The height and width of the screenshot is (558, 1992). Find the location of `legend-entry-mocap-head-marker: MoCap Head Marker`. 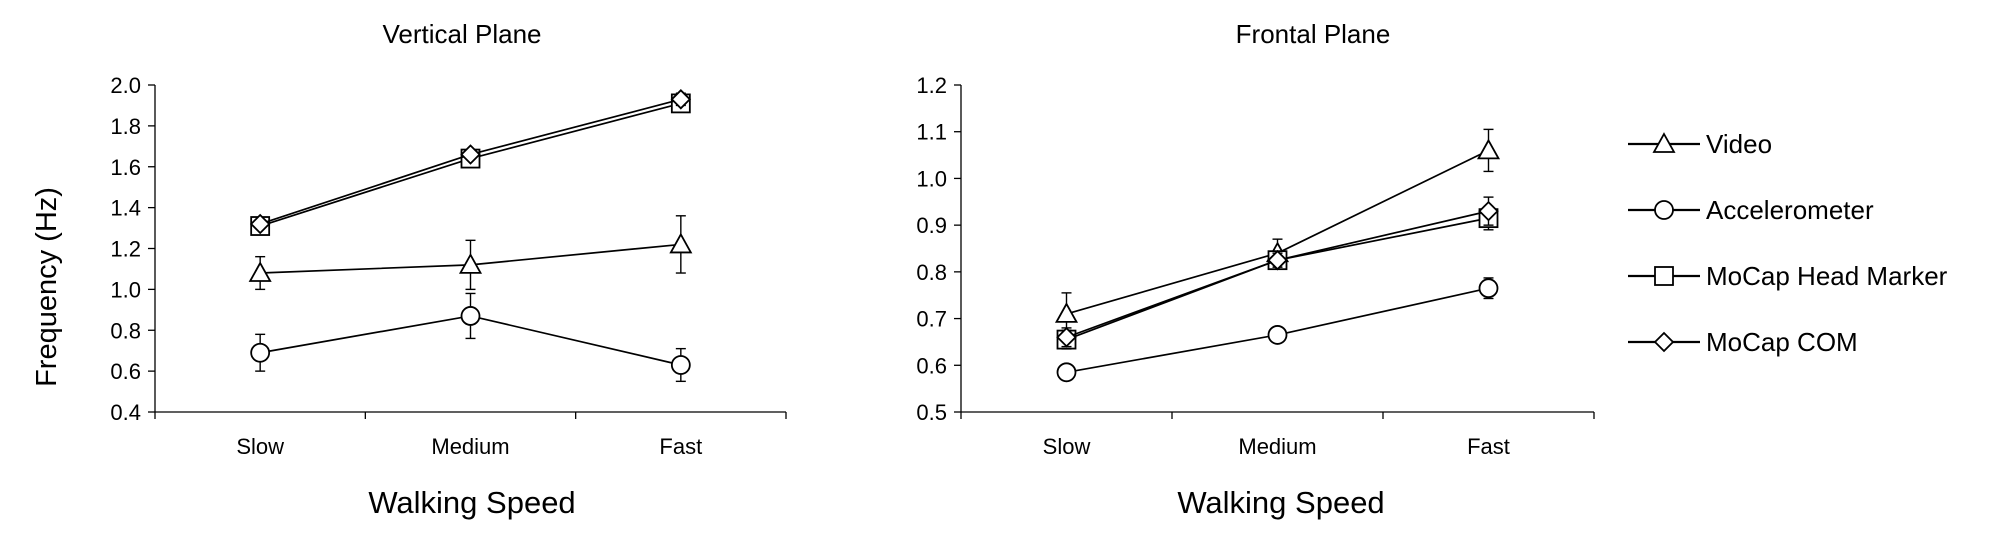

legend-entry-mocap-head-marker: MoCap Head Marker is located at coordinates (1788, 276).